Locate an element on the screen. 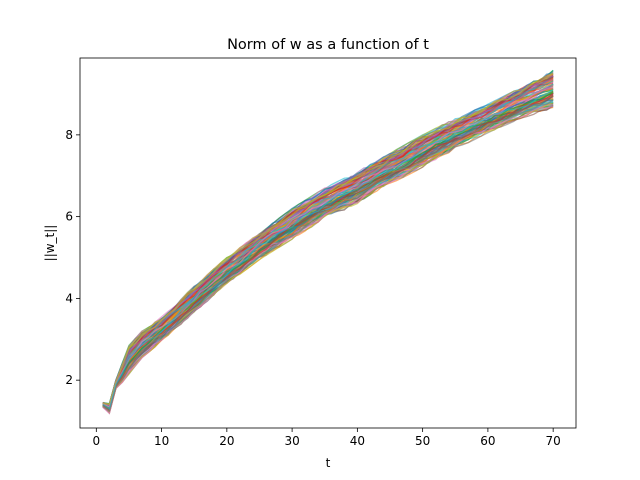  x-tick-label: 0 is located at coordinates (96, 441).